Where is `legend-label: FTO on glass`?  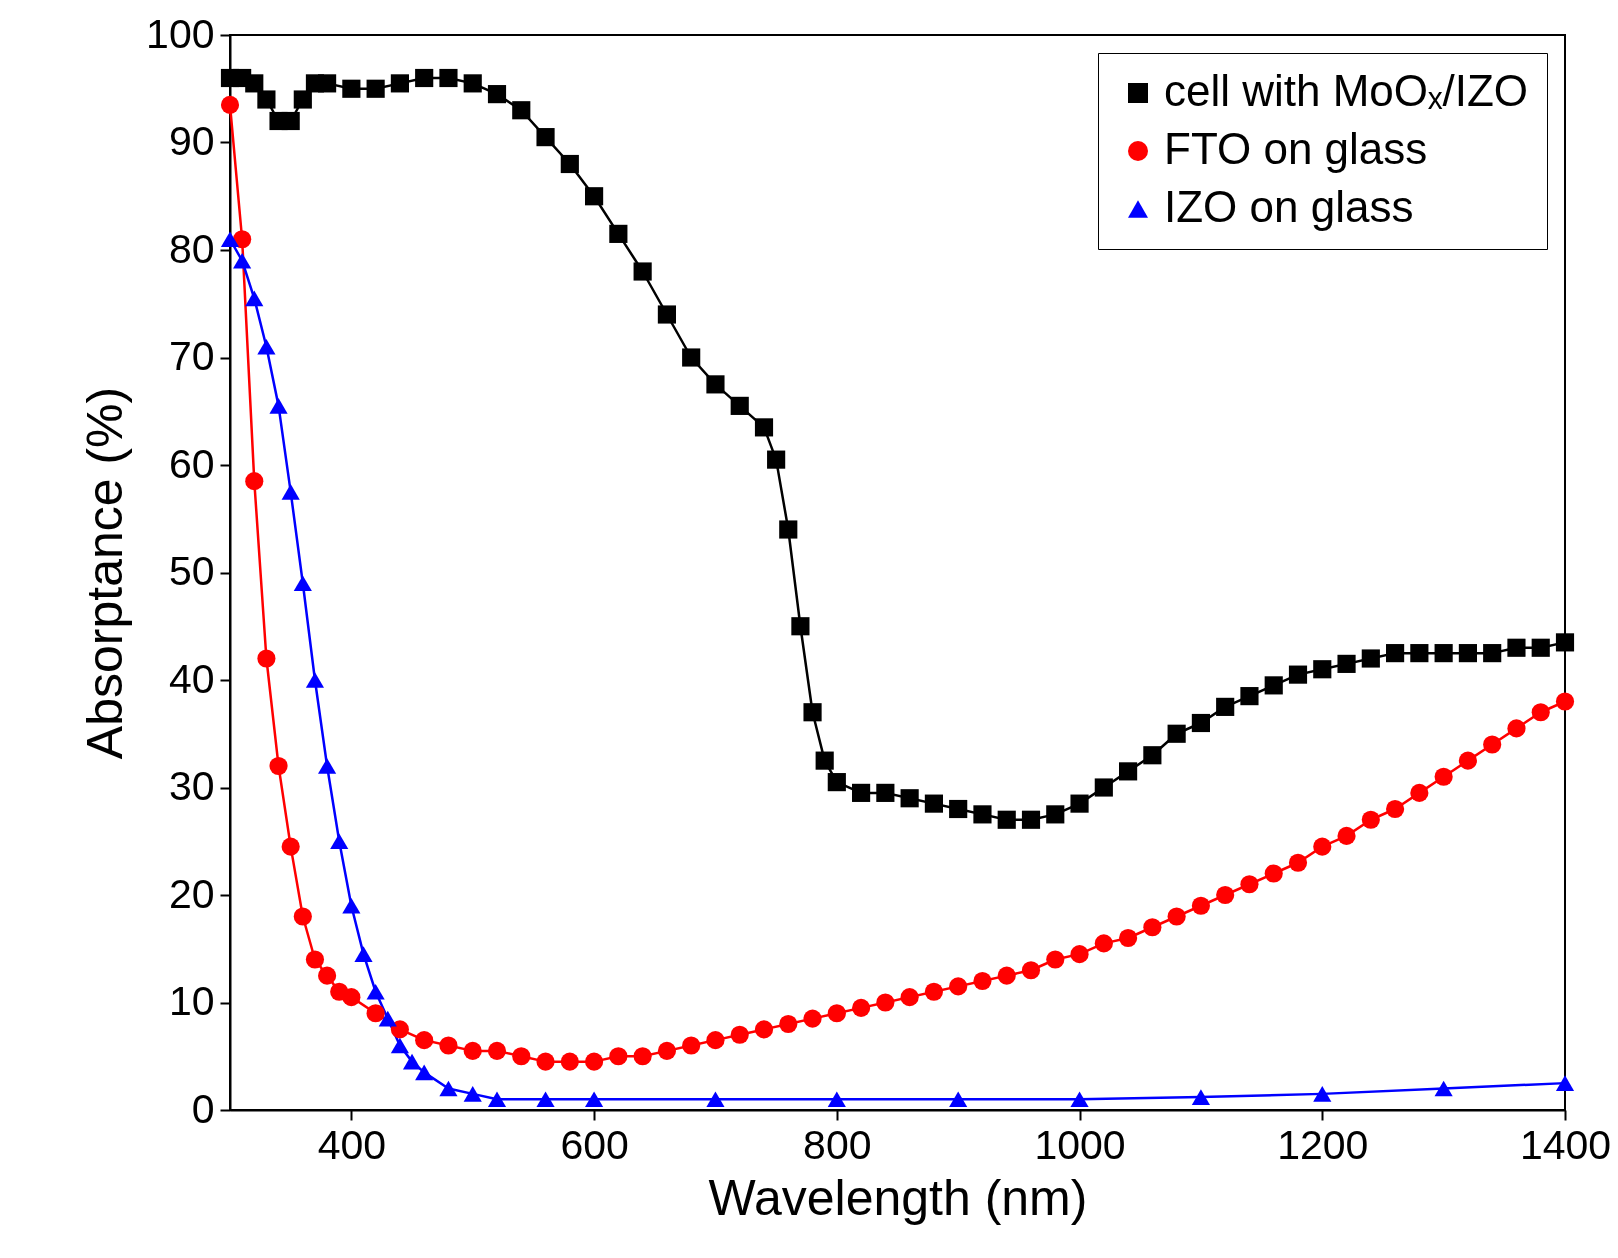 legend-label: FTO on glass is located at coordinates (1296, 148).